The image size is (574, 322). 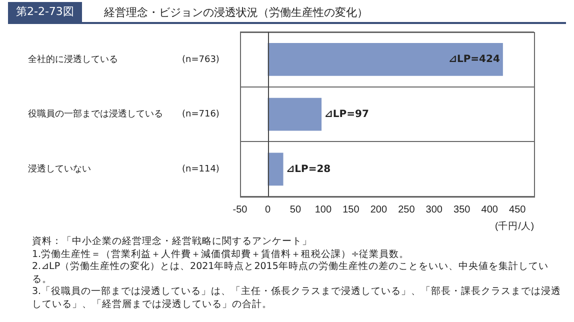 I want to click on x-tick-label: 400, so click(x=489, y=210).